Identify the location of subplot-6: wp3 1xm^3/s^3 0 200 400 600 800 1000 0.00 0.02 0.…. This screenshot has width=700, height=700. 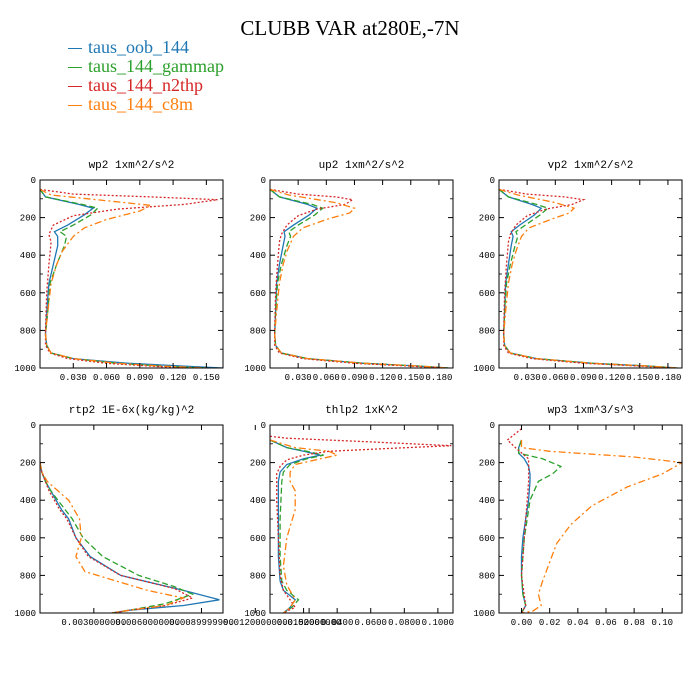
(578, 516).